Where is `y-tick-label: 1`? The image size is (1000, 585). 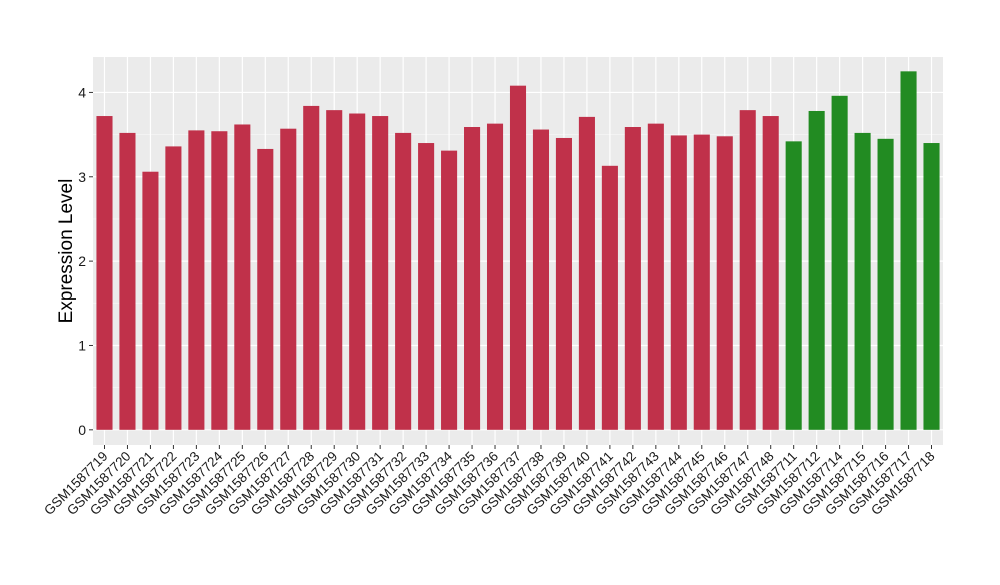 y-tick-label: 1 is located at coordinates (82, 345).